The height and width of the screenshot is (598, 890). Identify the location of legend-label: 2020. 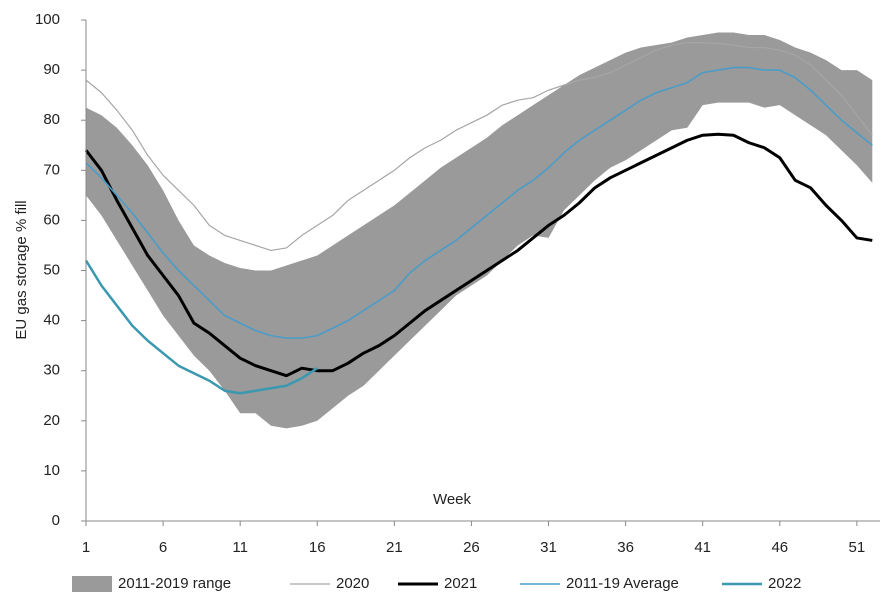
(352, 583).